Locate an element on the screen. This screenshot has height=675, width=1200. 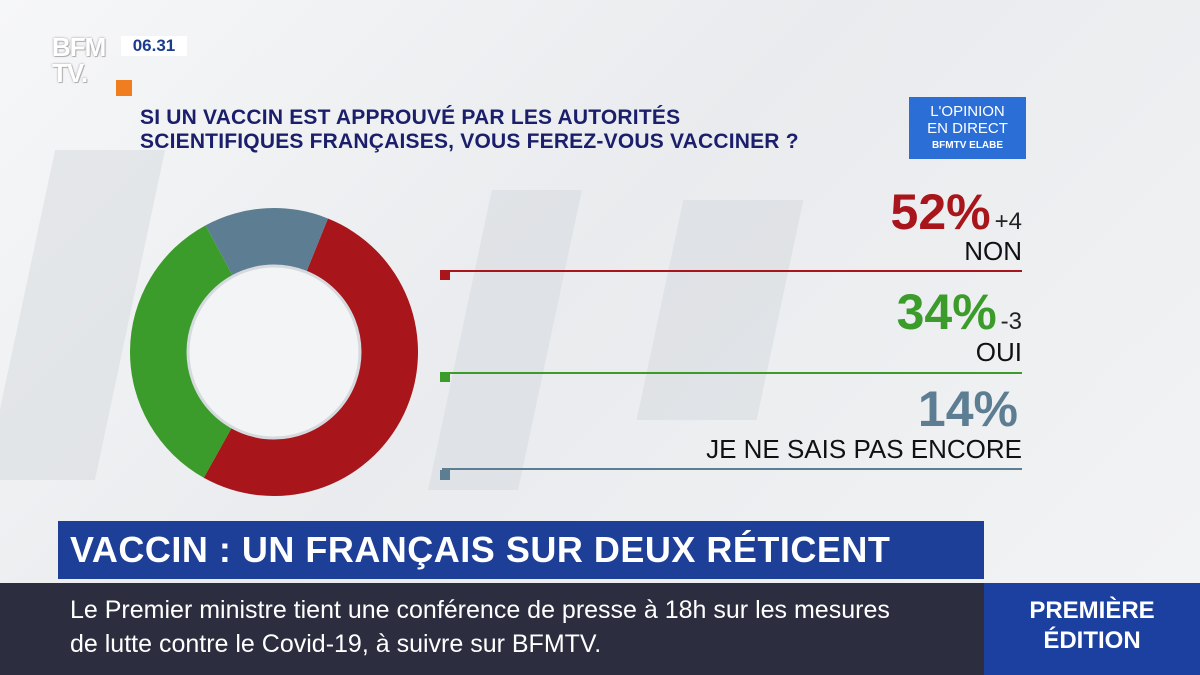
result-value-non: 52% +4 is located at coordinates (956, 212).